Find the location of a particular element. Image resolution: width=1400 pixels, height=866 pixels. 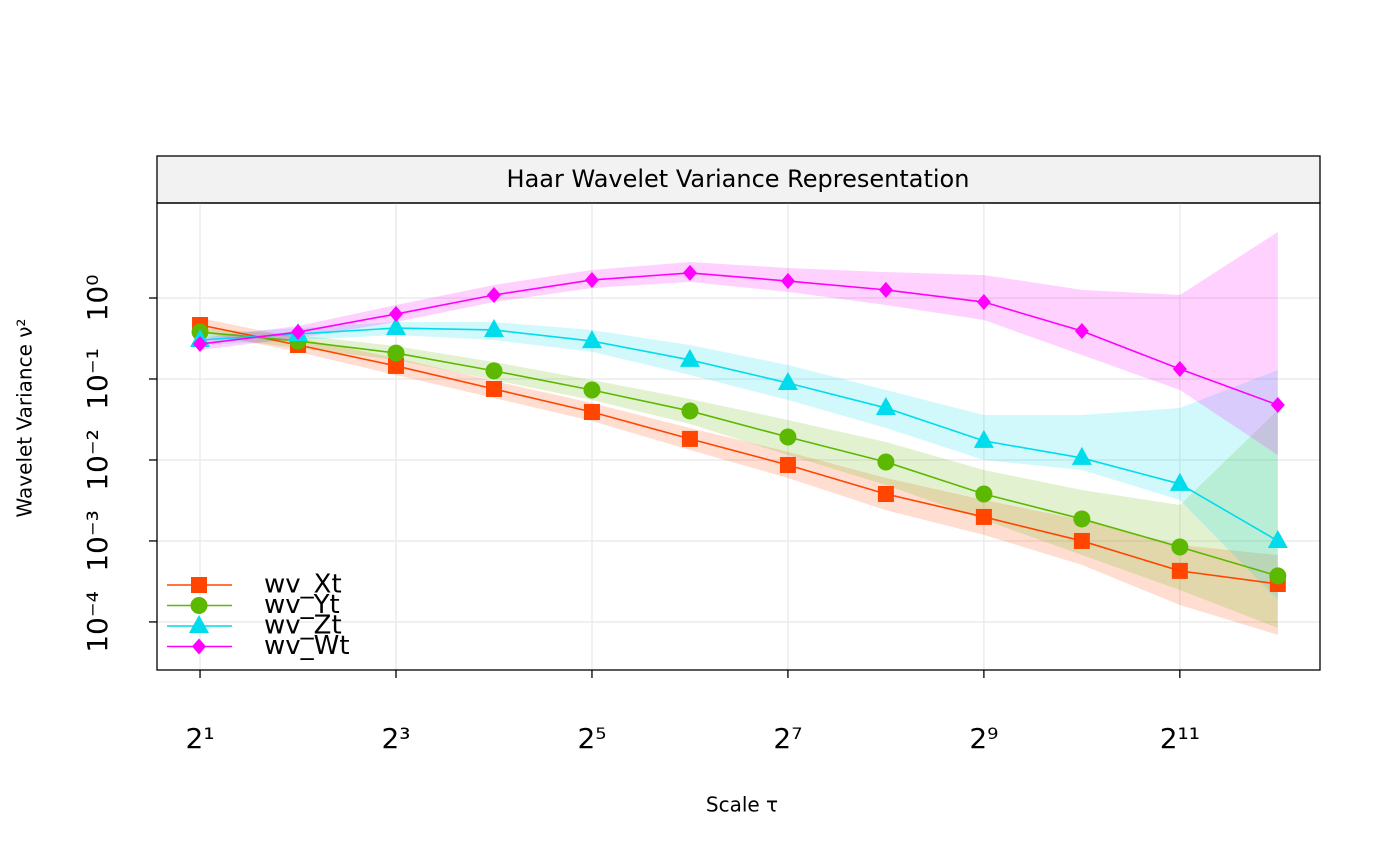

legend-entry: wv_Wt is located at coordinates (258, 646).